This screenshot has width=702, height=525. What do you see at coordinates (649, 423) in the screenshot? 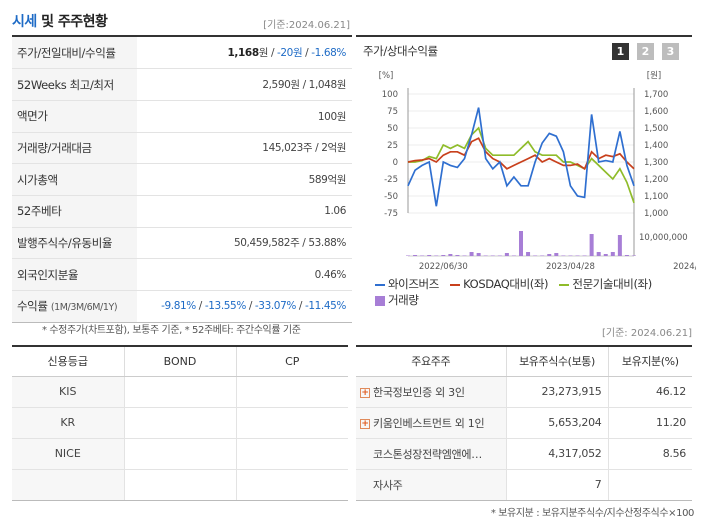
I see `holder-pct: 11.20` at bounding box center [649, 423].